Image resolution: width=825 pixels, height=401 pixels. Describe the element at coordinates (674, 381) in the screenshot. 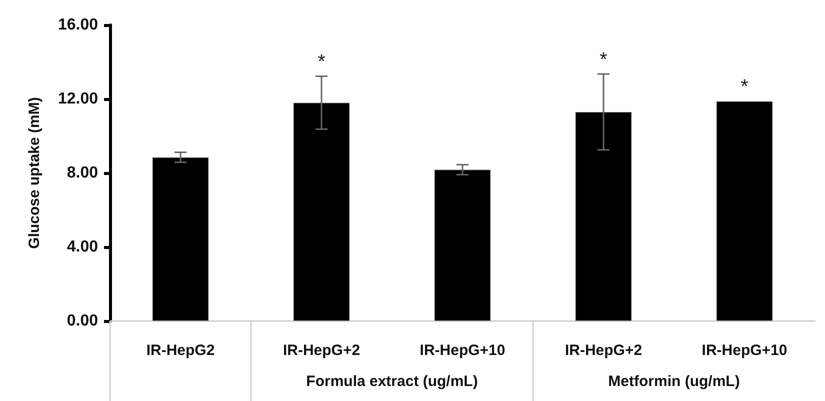

I see `text: Metformin (ug/mL)` at that location.